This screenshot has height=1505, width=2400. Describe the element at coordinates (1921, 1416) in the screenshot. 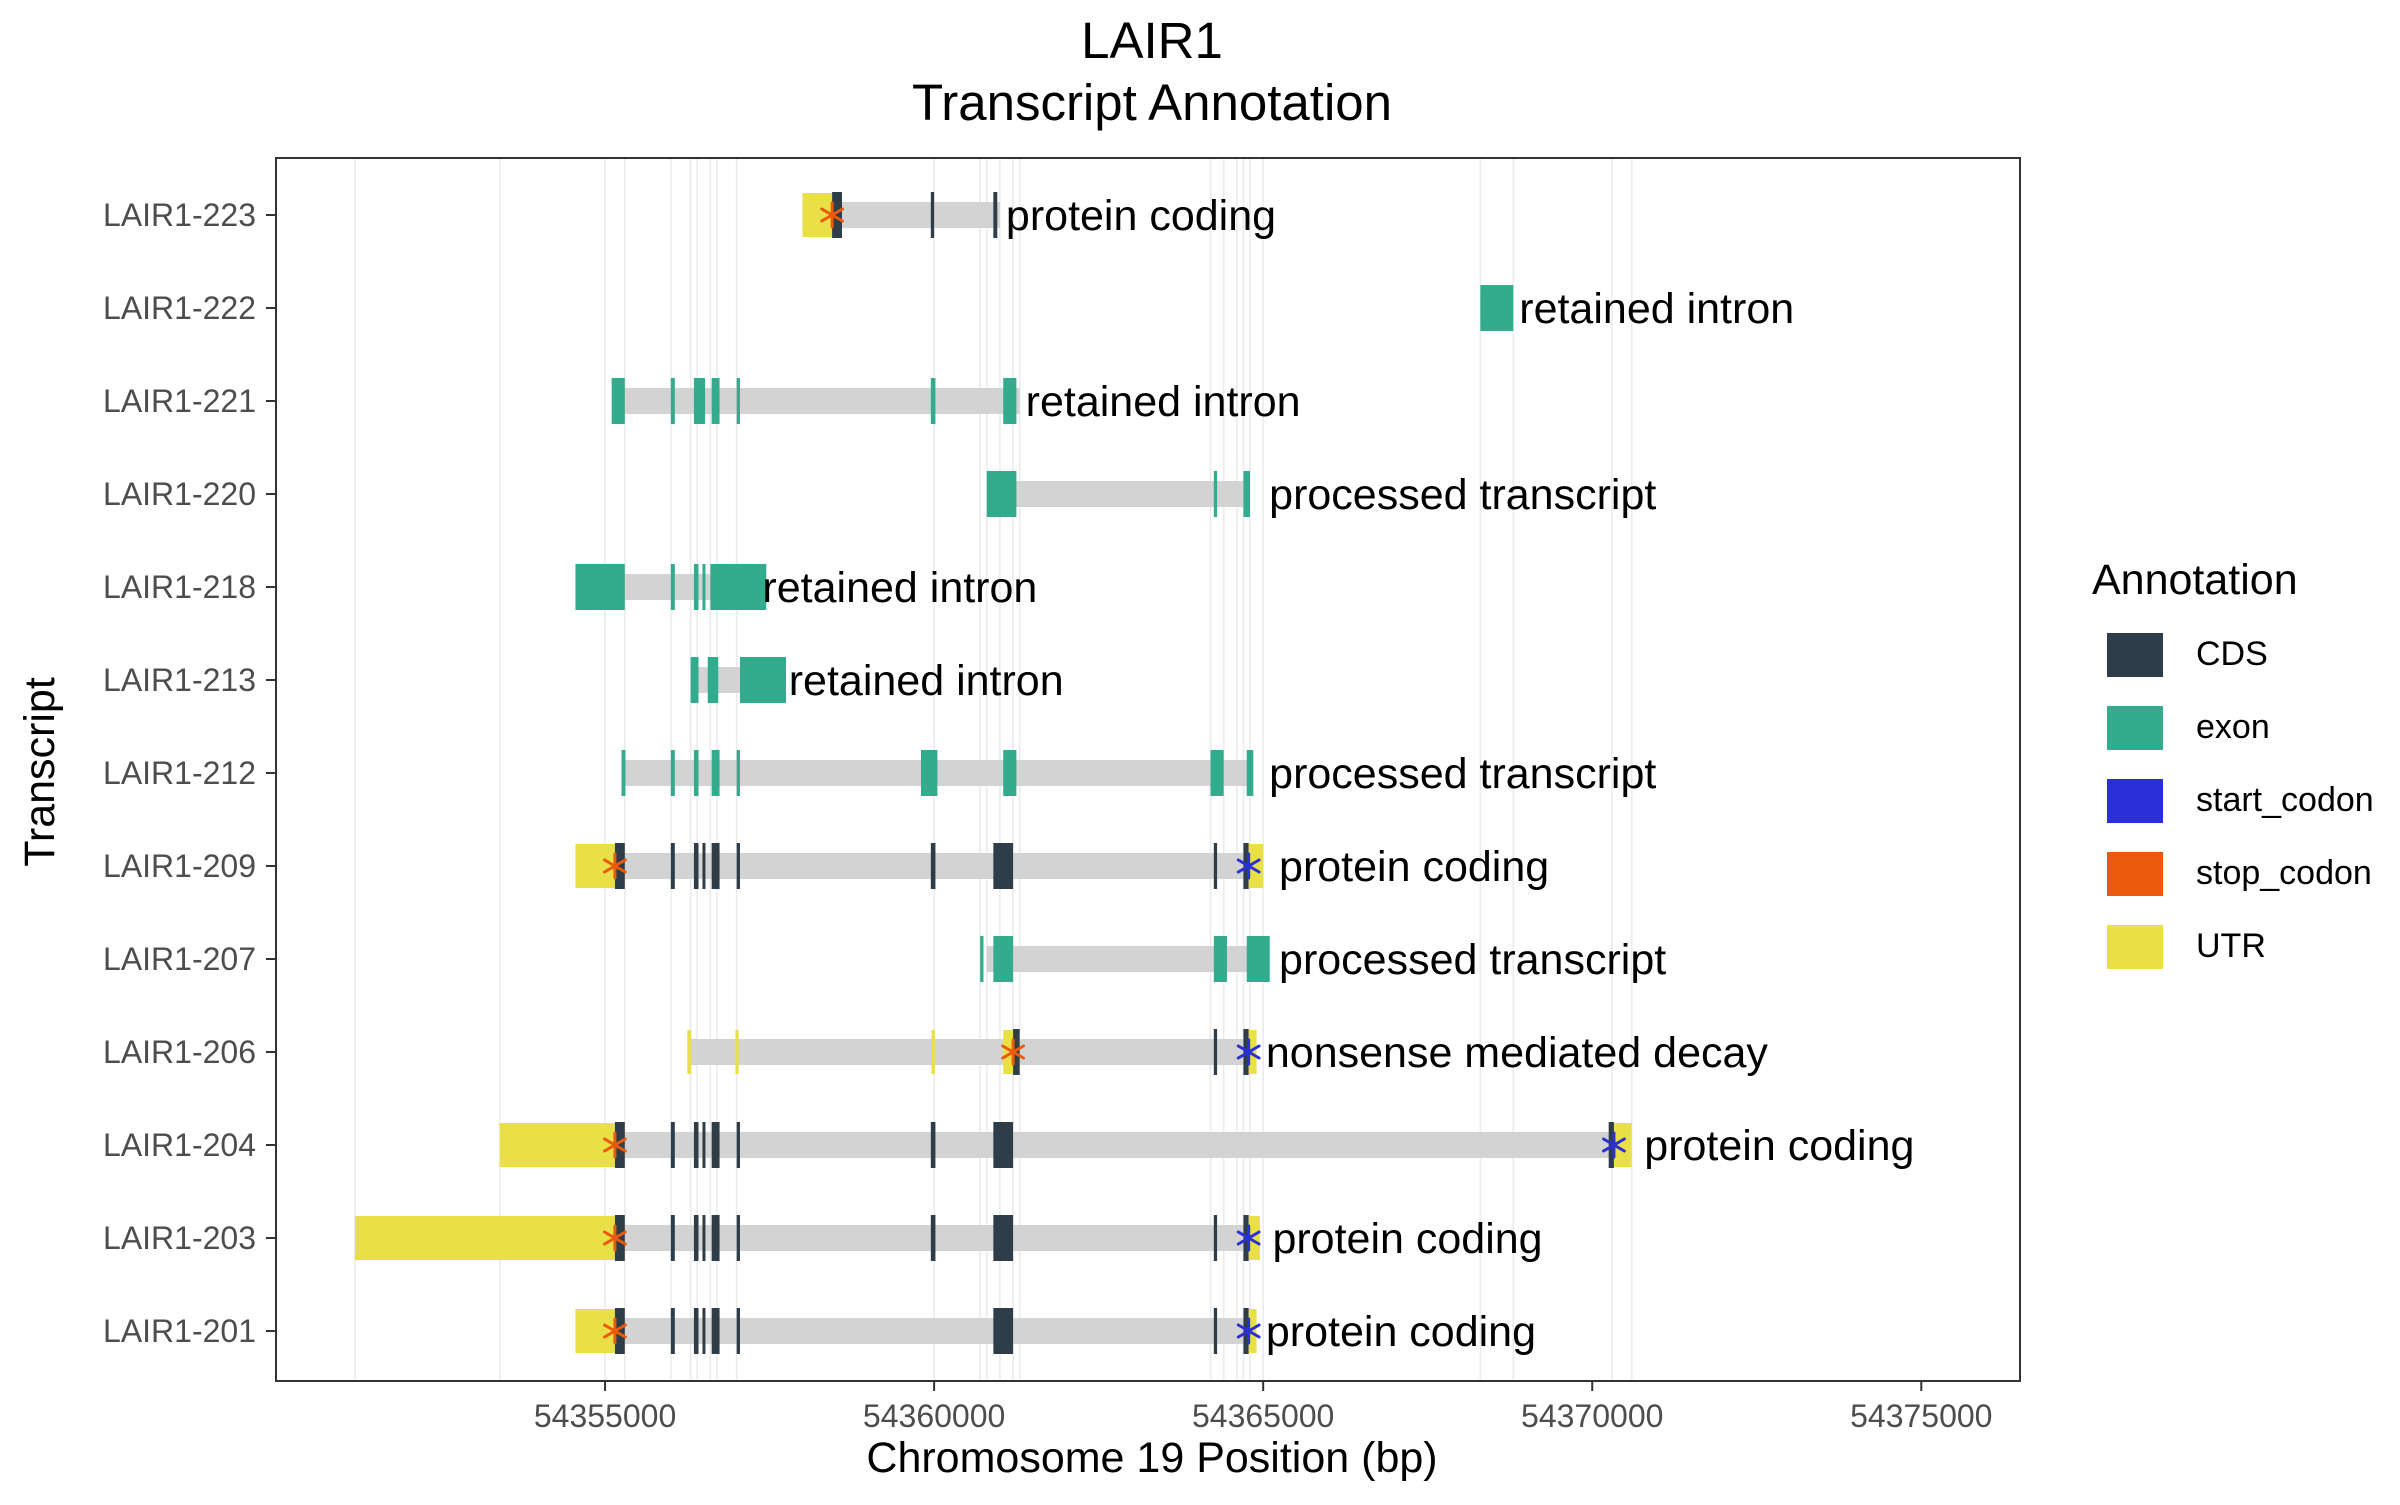

I see `x-tick-label: 54375000` at that location.